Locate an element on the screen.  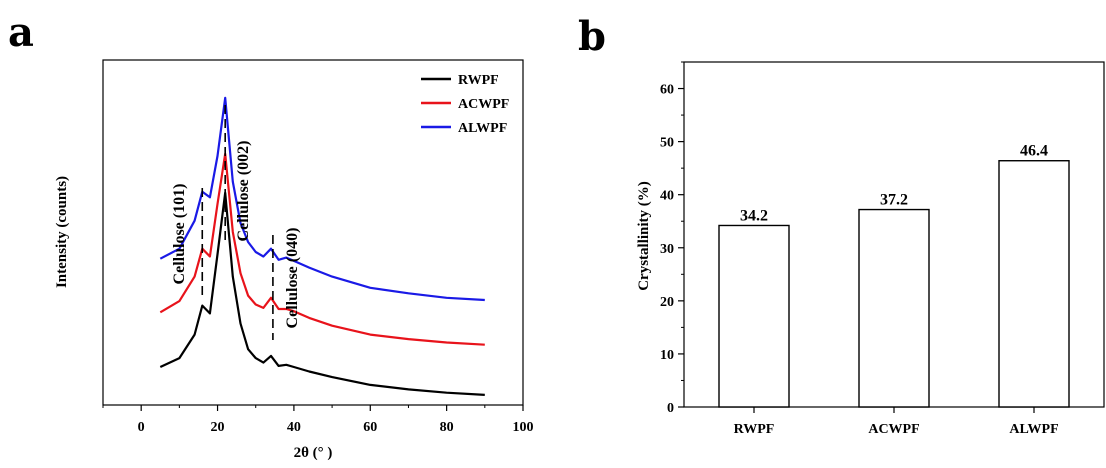
annotation-label: Cellulose (101) is located at coordinates (179, 234).